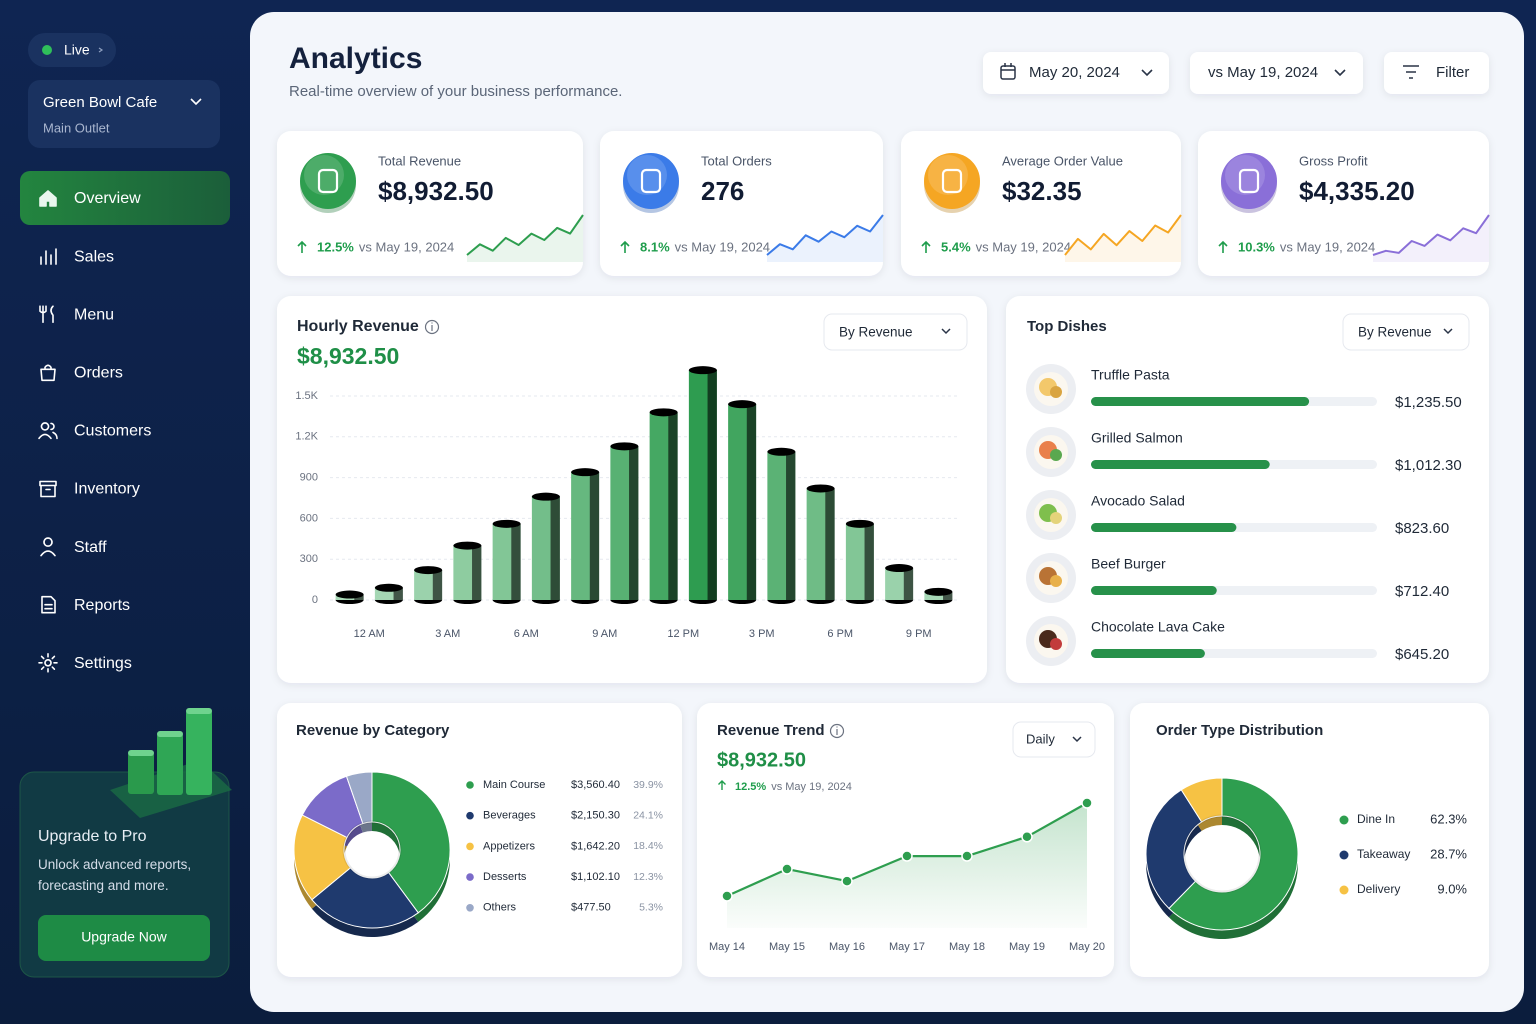  Describe the element at coordinates (103, 663) in the screenshot. I see `nav-label: Settings` at that location.